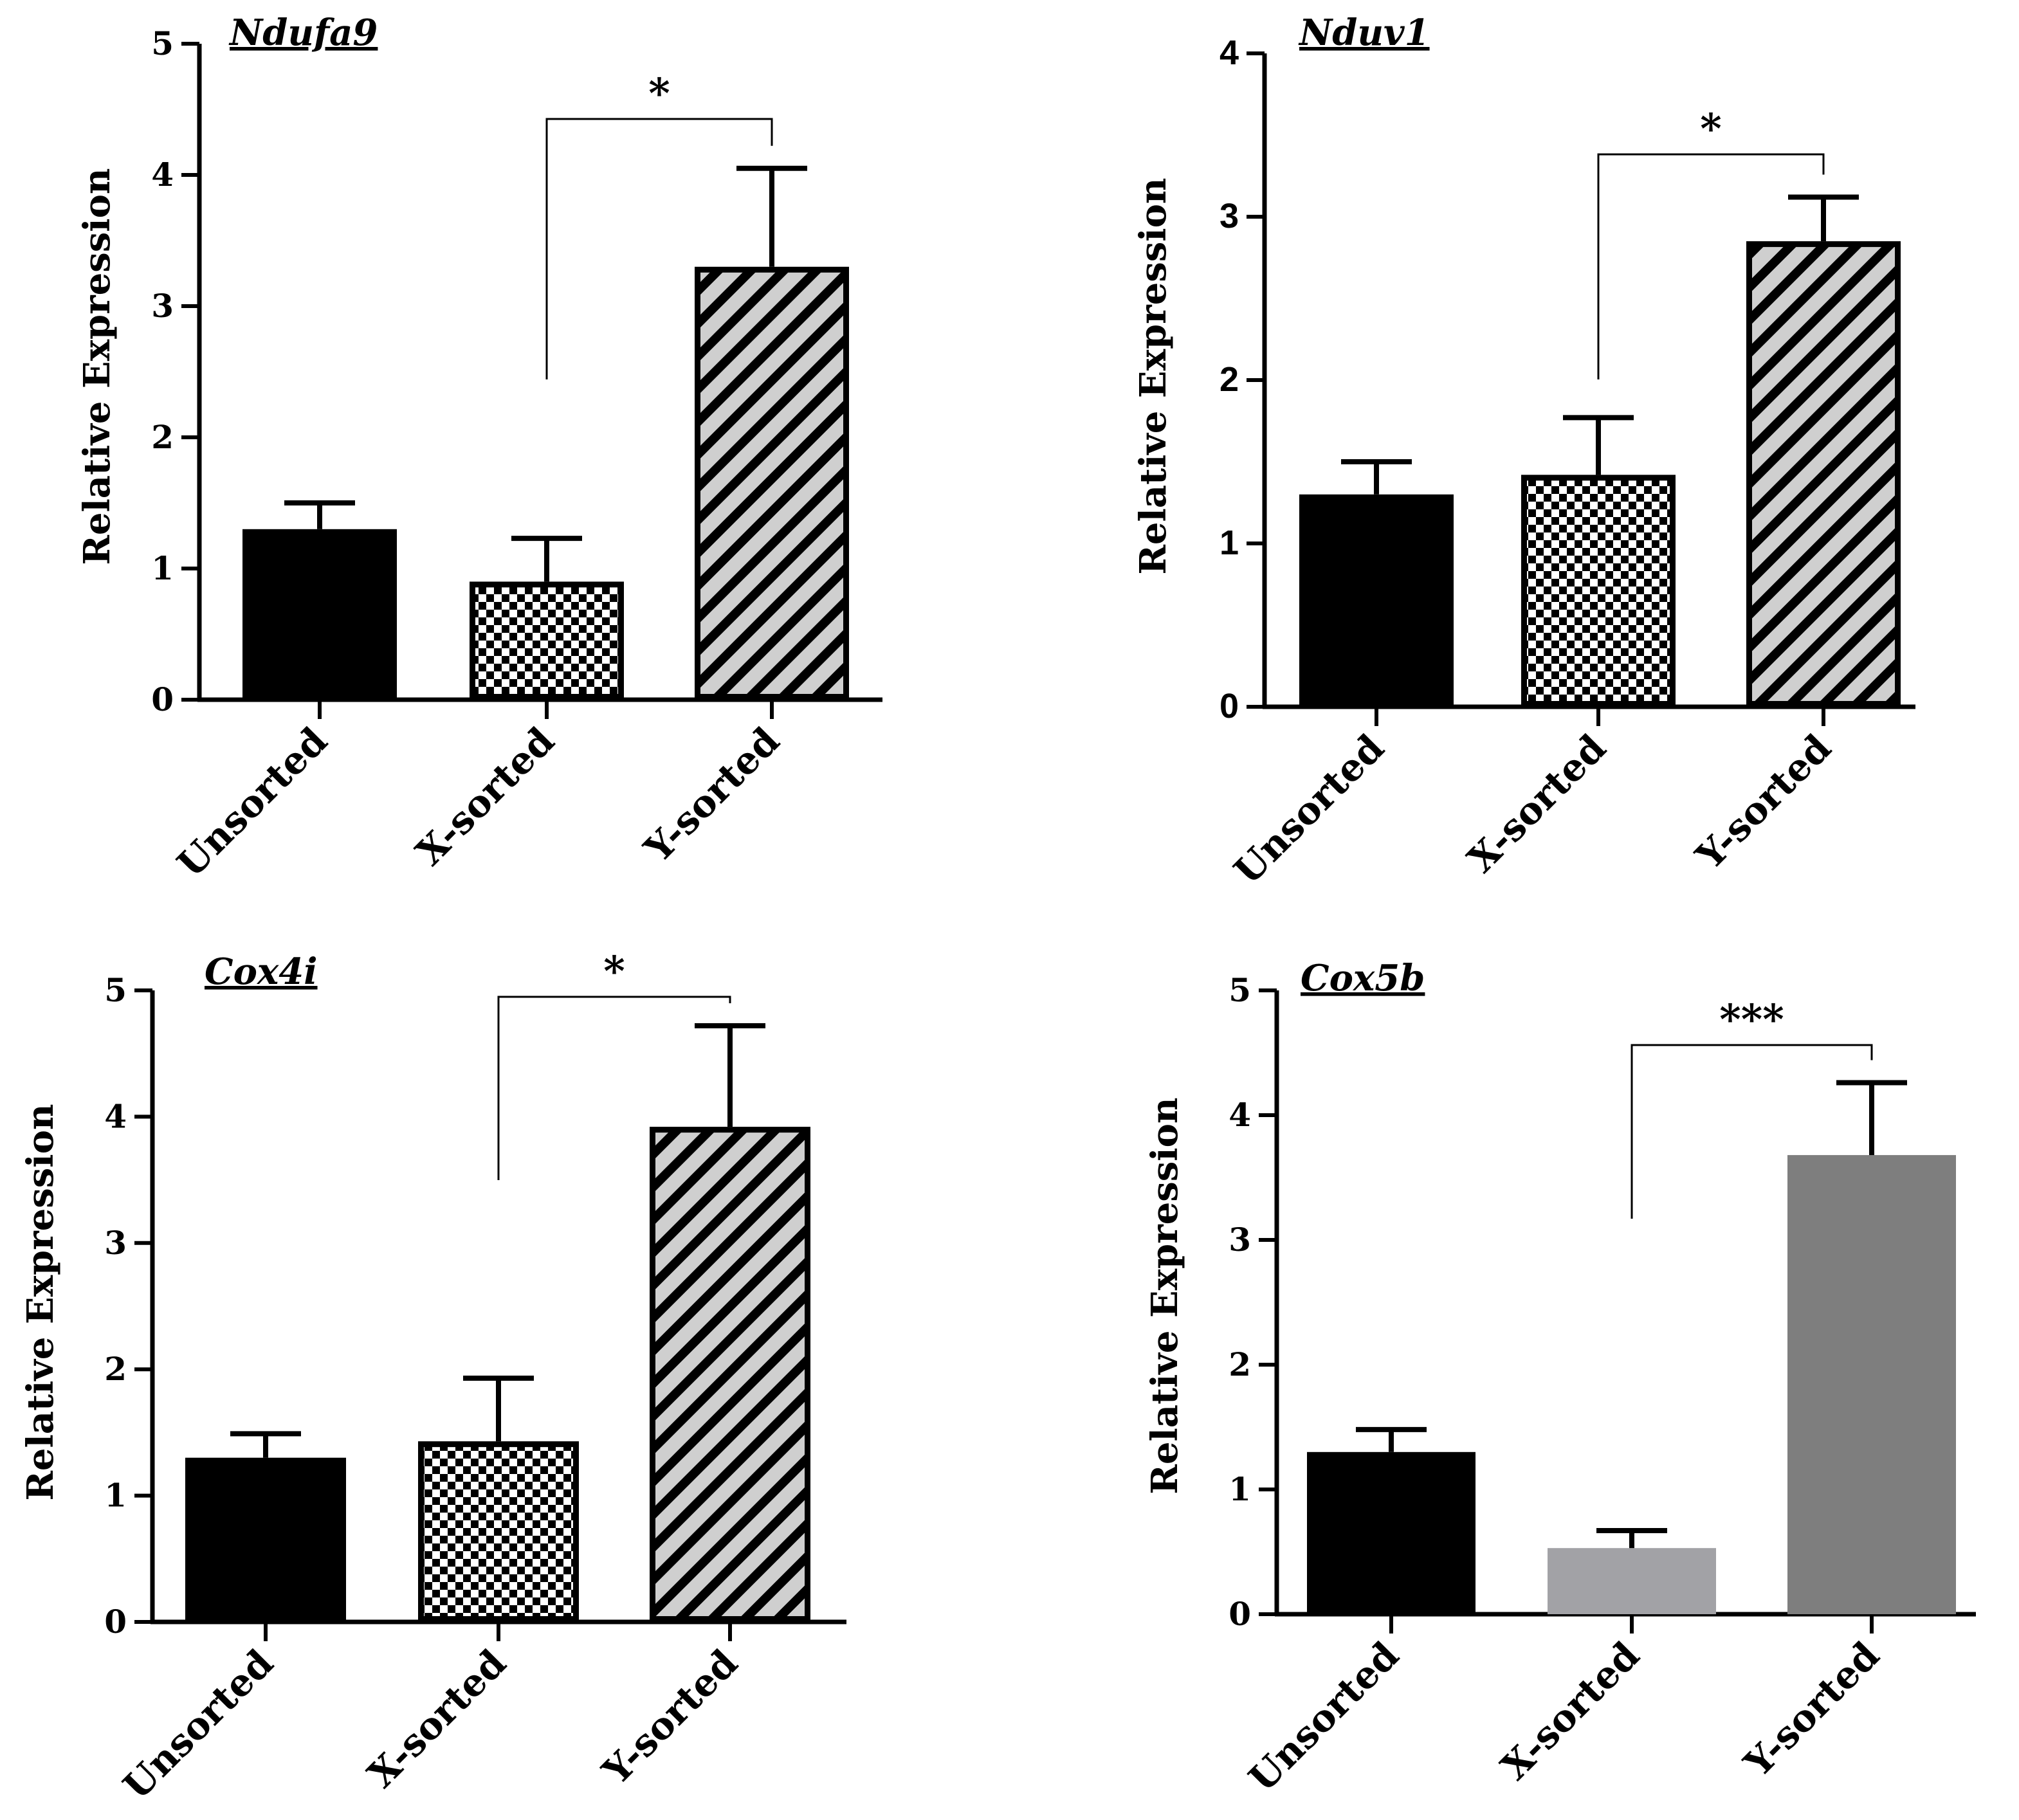 The width and height of the screenshot is (2019, 1820). What do you see at coordinates (1364, 33) in the screenshot?
I see `panel-title: Nduv1` at bounding box center [1364, 33].